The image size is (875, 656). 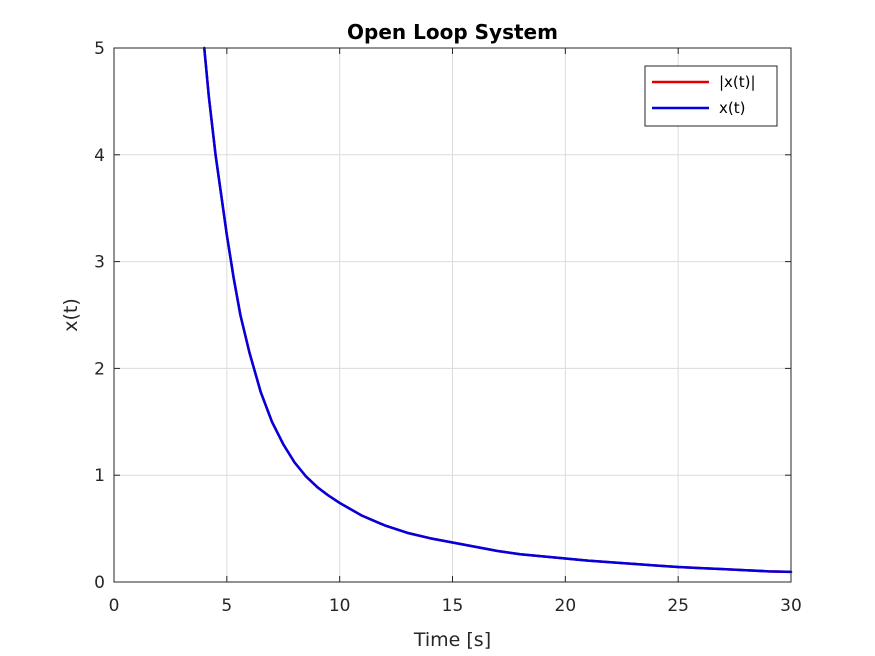 What do you see at coordinates (99, 369) in the screenshot?
I see `y-tick-label: 2` at bounding box center [99, 369].